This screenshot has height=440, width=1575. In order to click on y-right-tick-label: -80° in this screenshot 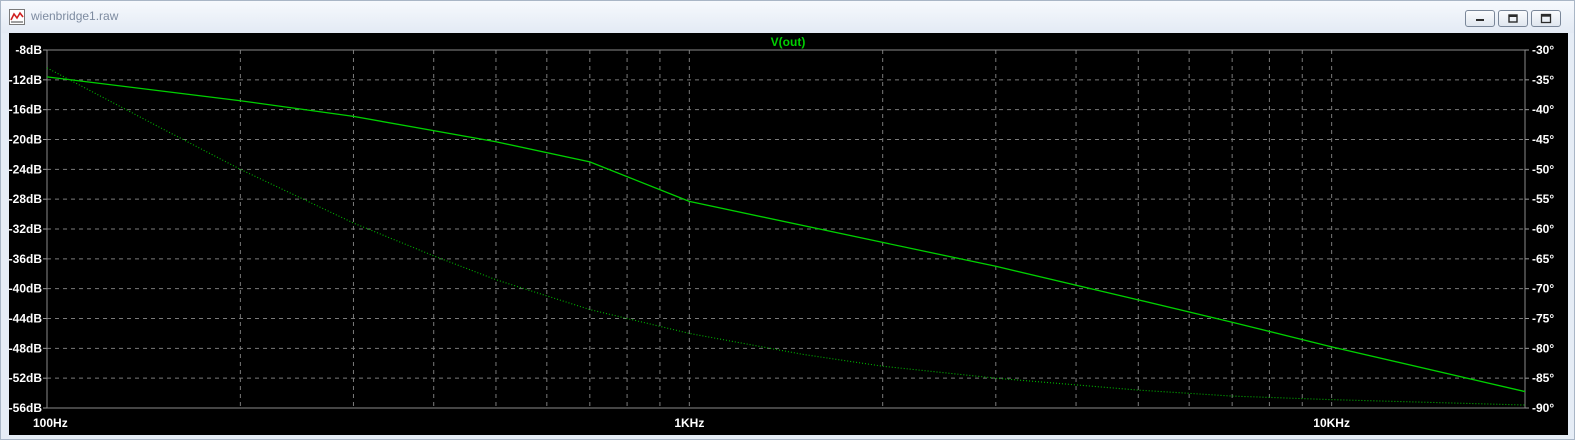, I will do `click(1543, 348)`.